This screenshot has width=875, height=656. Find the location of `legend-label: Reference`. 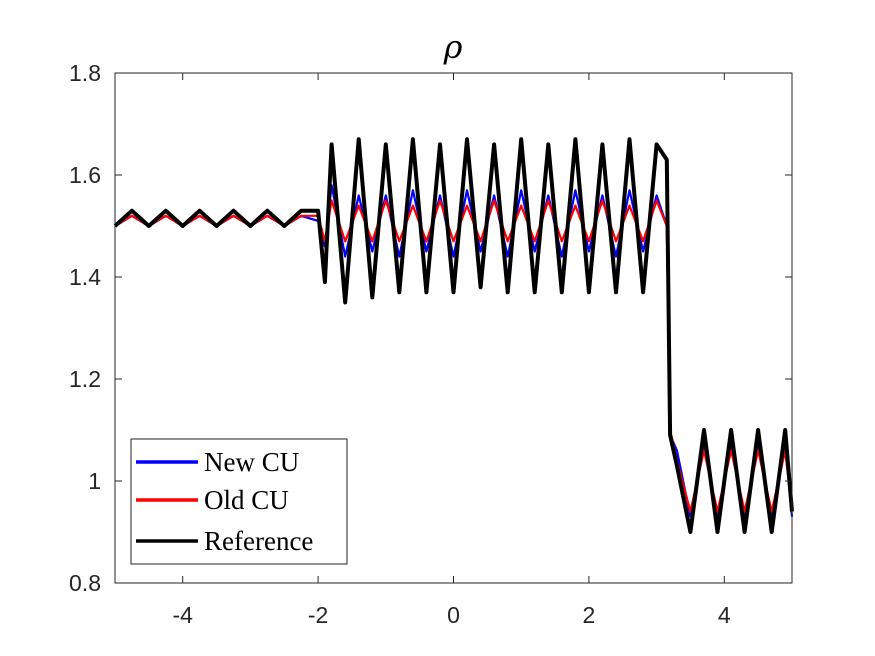

legend-label: Reference is located at coordinates (258, 541).